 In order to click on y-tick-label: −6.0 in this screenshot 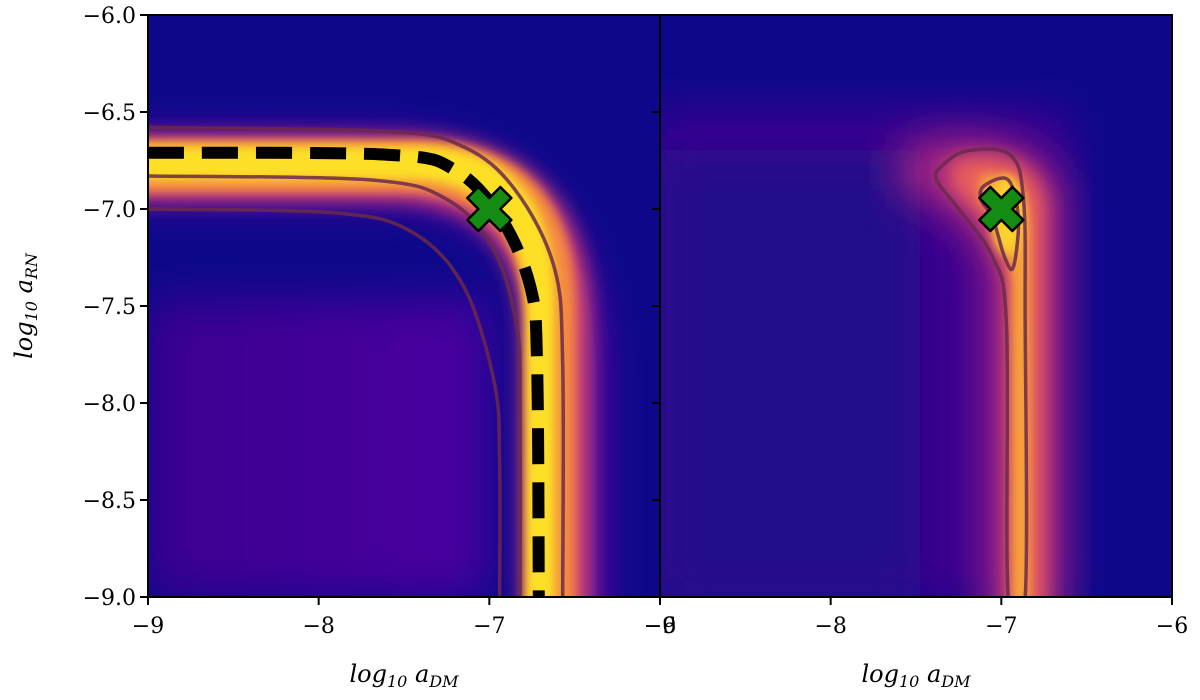, I will do `click(109, 16)`.